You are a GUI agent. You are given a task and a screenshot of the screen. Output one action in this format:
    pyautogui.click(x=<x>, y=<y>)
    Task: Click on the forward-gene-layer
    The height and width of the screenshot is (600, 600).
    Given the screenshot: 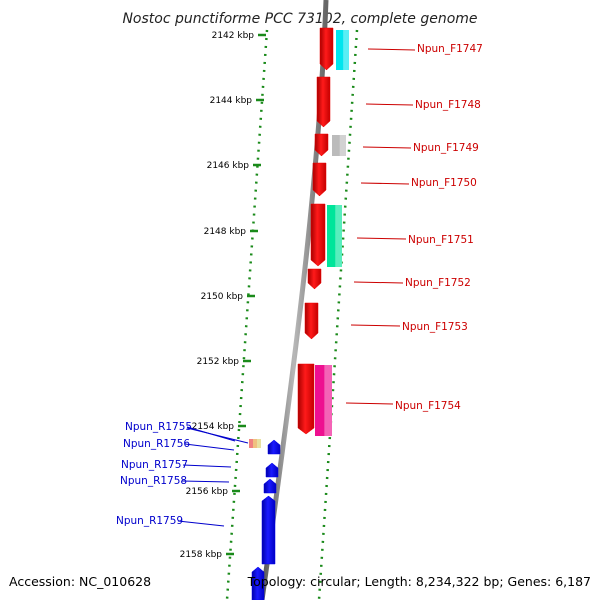 What is the action you would take?
    pyautogui.click(x=315, y=231)
    